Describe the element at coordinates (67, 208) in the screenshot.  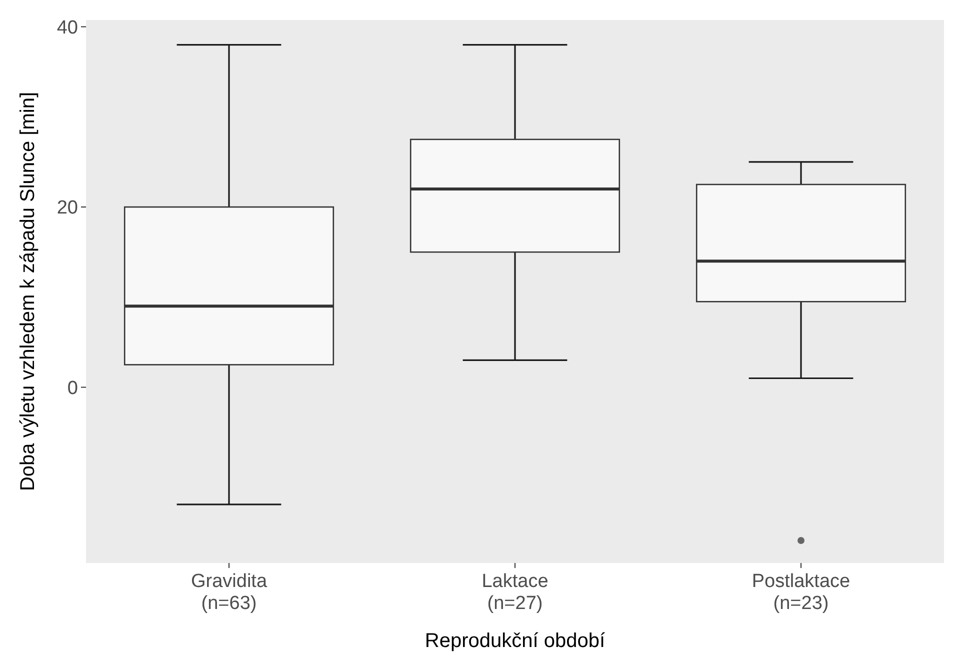
I see `y-tick-label: 20` at that location.